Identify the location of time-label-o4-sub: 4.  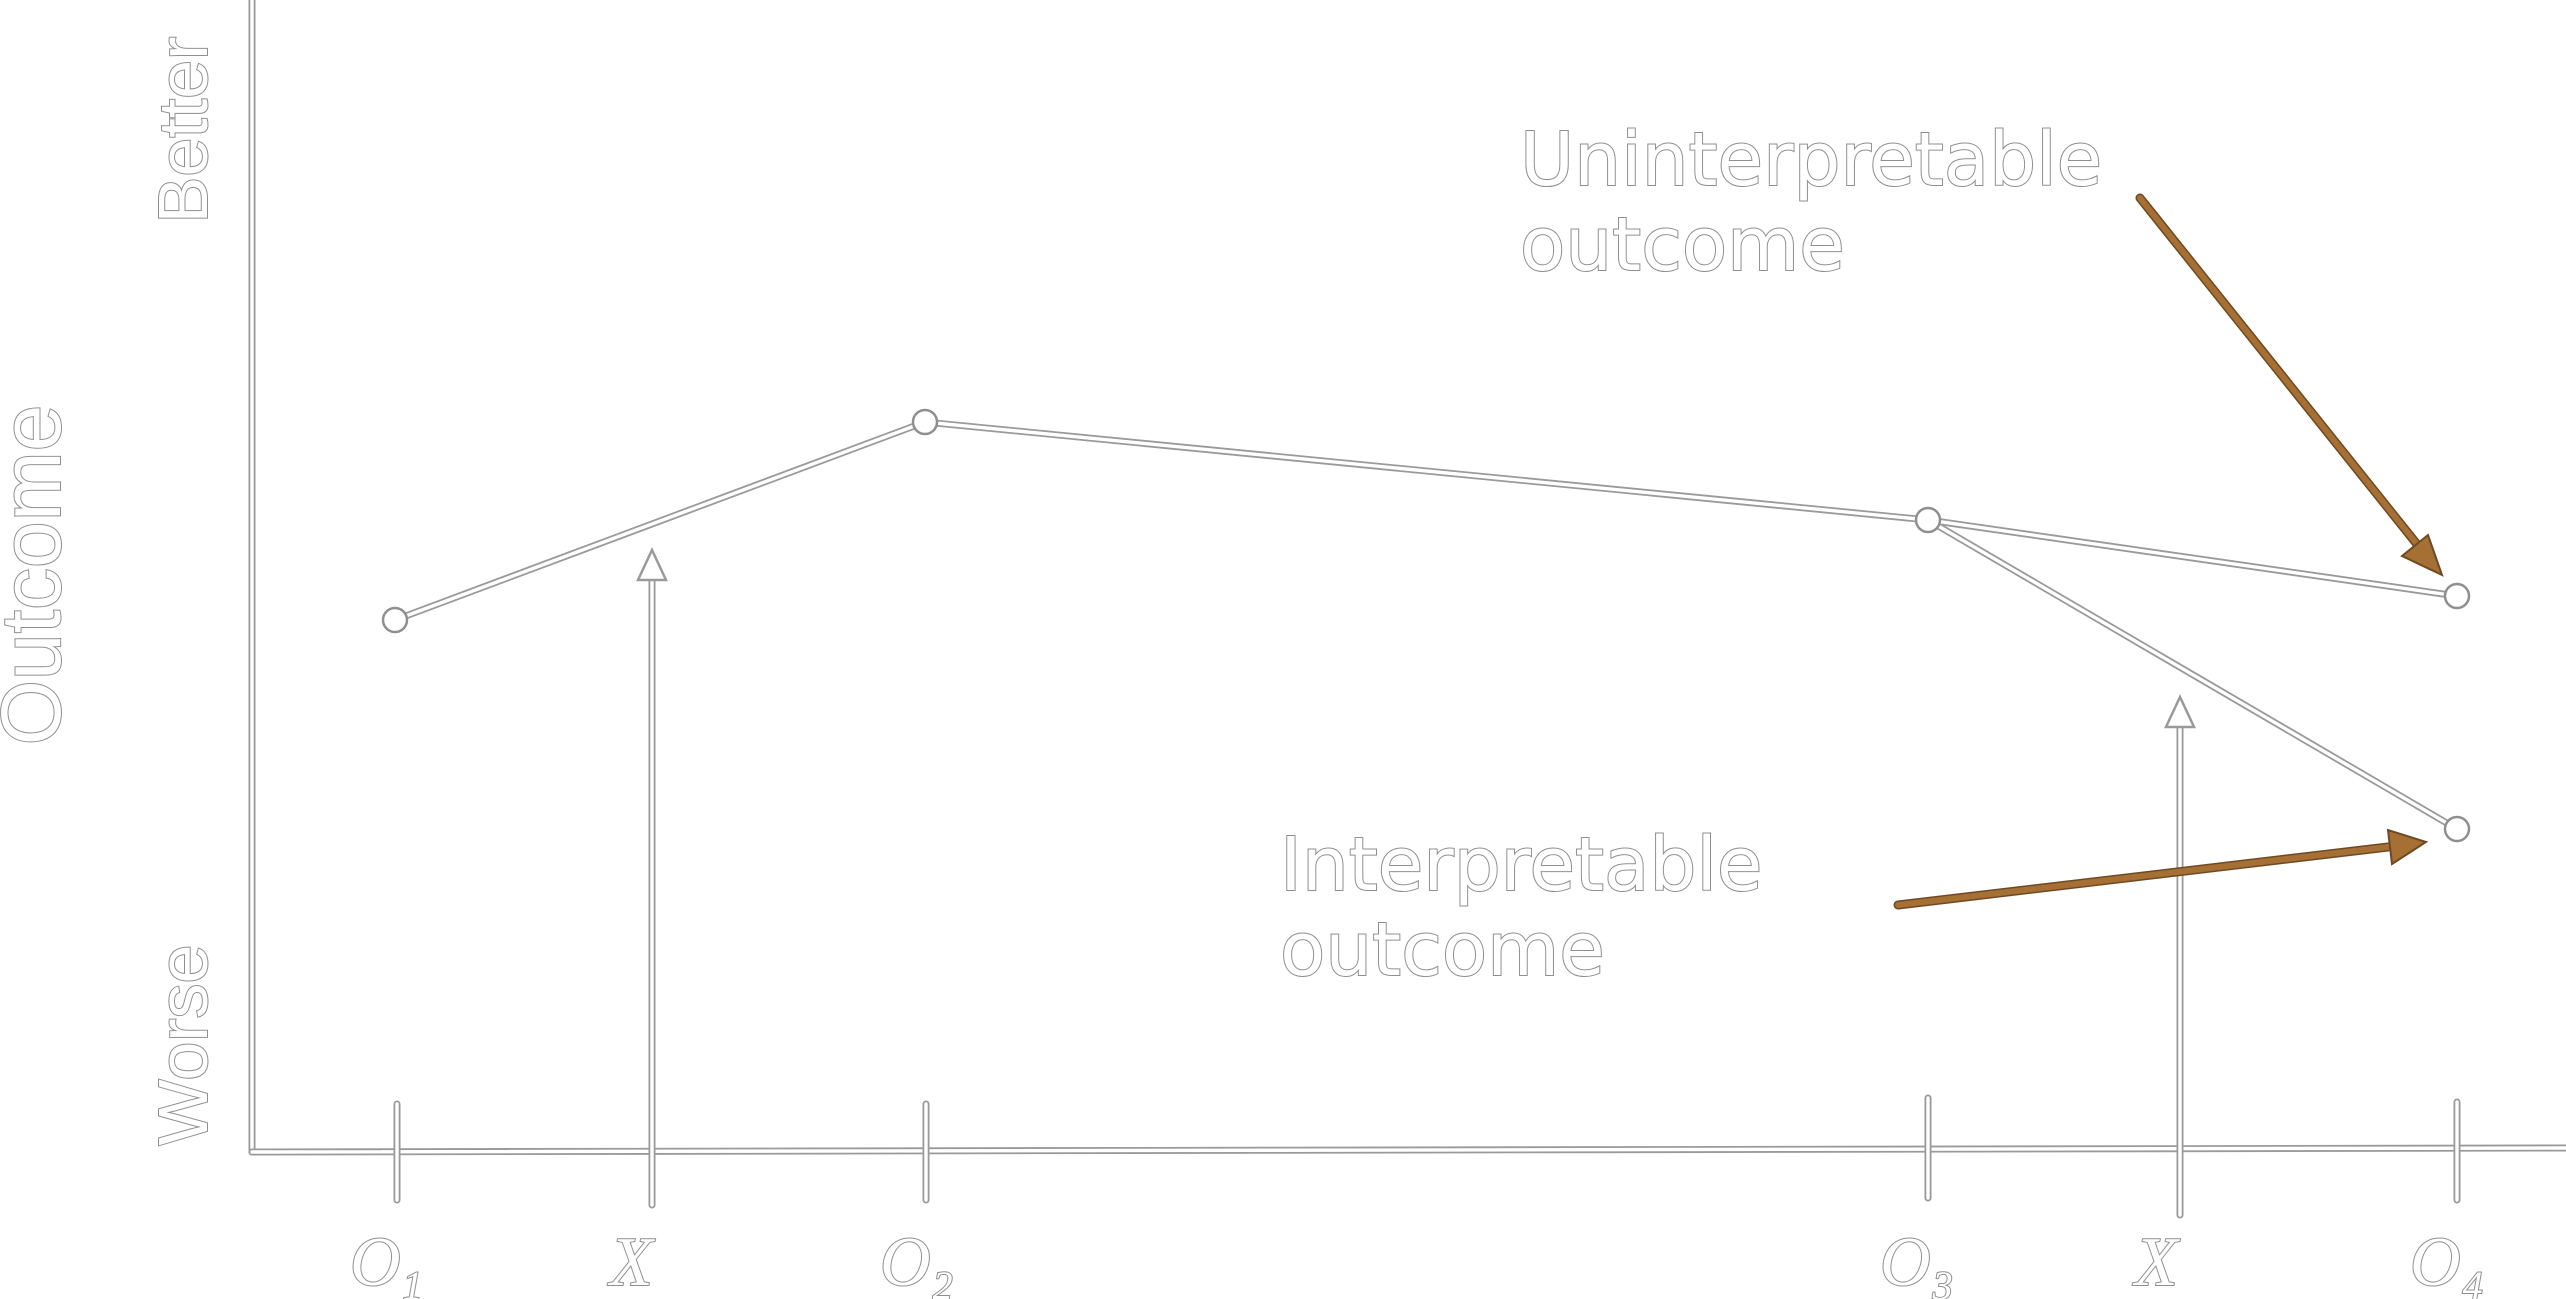
(2473, 1281).